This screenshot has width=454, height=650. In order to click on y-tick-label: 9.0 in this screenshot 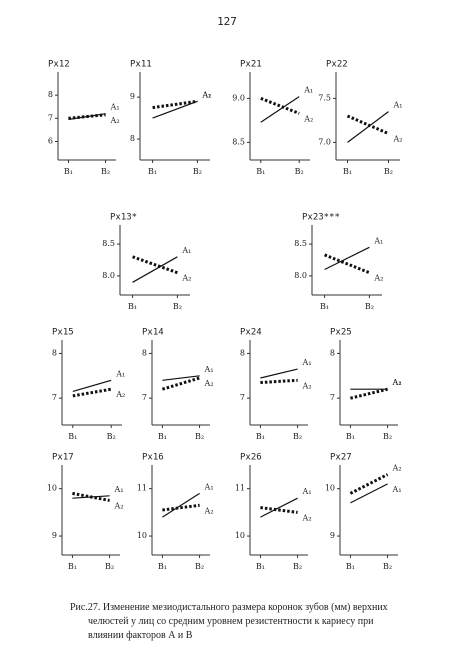, I will do `click(238, 97)`.